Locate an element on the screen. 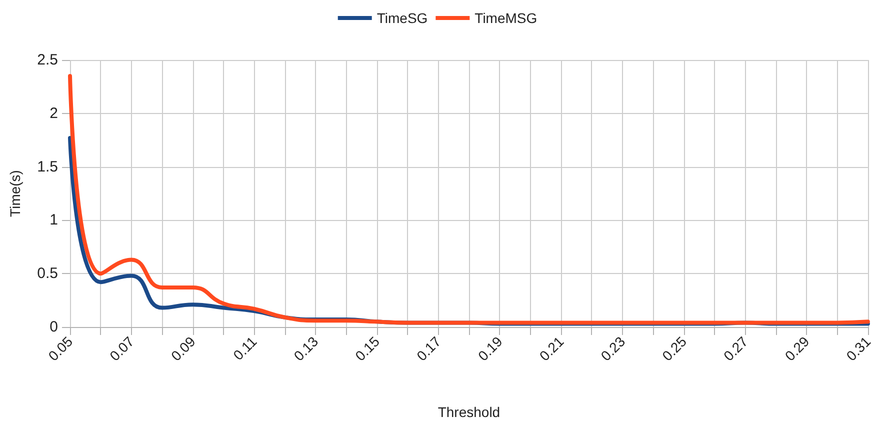 This screenshot has height=428, width=875. y-tick-label: 1 is located at coordinates (54, 220).